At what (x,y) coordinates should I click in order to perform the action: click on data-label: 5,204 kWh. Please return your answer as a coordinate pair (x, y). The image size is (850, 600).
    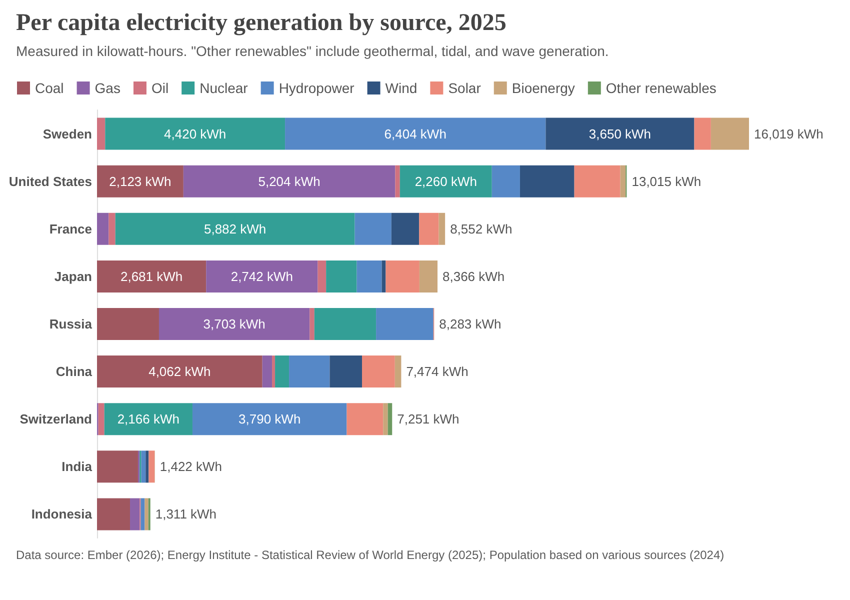
    Looking at the image, I should click on (289, 181).